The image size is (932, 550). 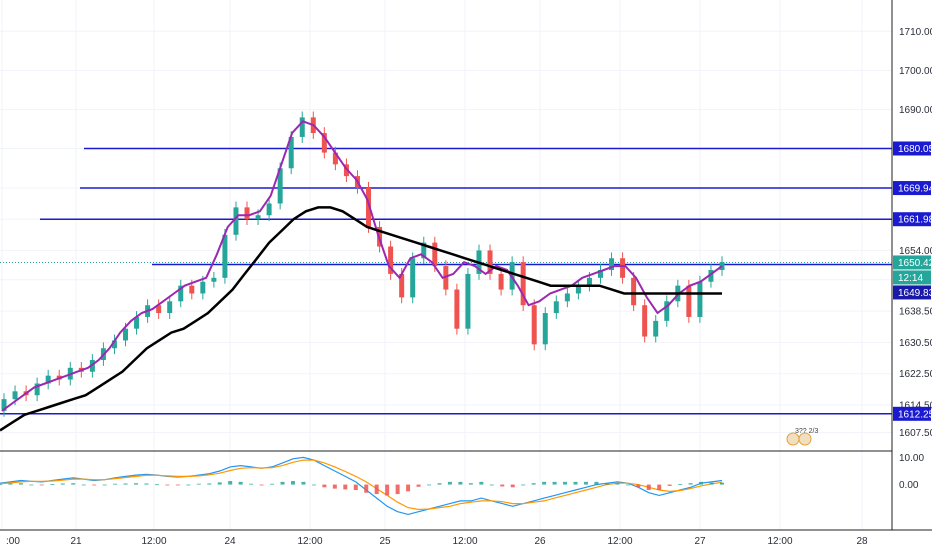 What do you see at coordinates (915, 71) in the screenshot?
I see `price-tick-label: 1700.00` at bounding box center [915, 71].